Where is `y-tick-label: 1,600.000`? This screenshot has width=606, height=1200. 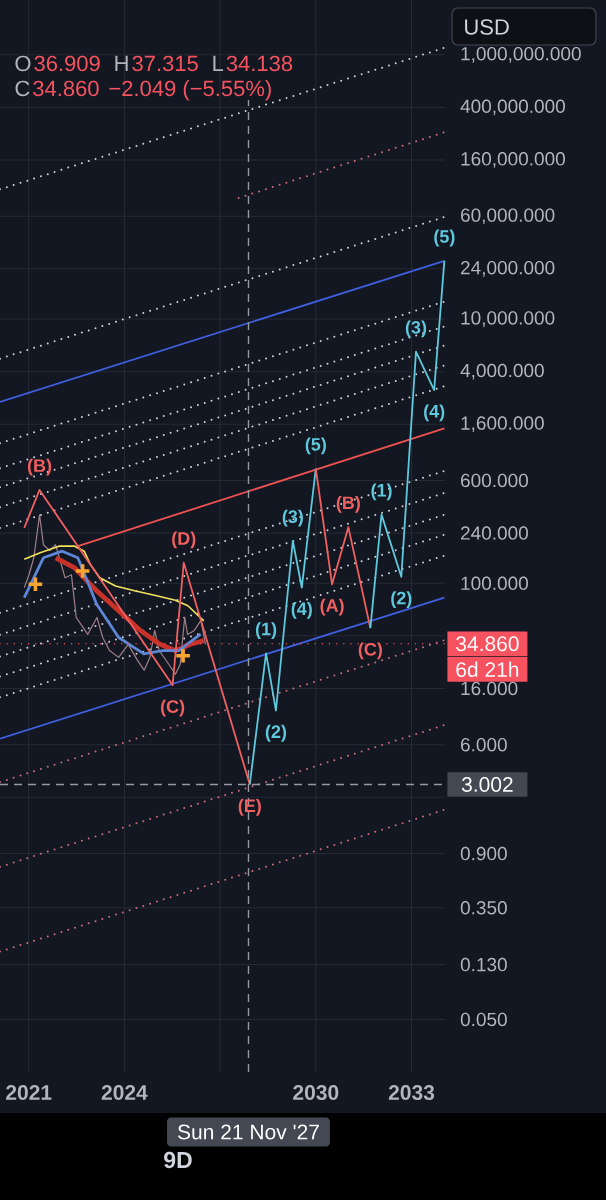 y-tick-label: 1,600.000 is located at coordinates (502, 424).